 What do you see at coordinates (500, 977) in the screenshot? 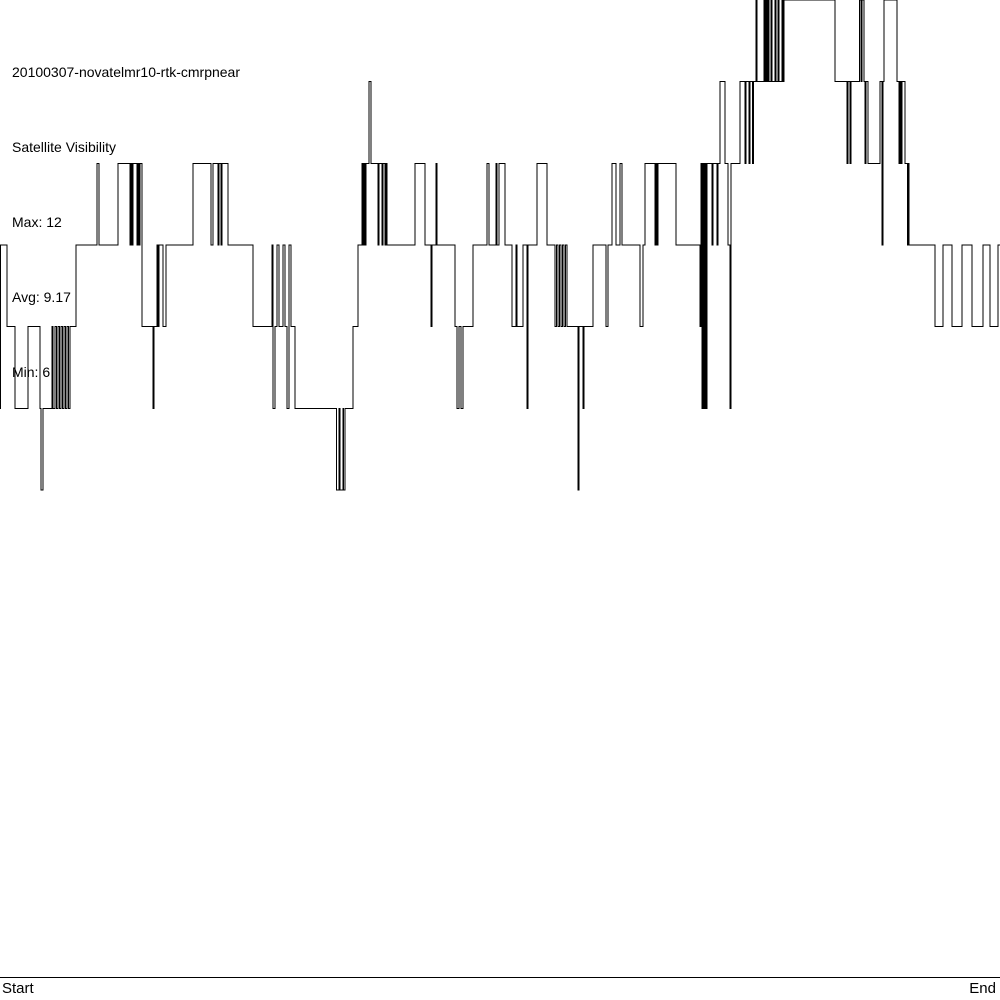
I see `x-axis-line` at bounding box center [500, 977].